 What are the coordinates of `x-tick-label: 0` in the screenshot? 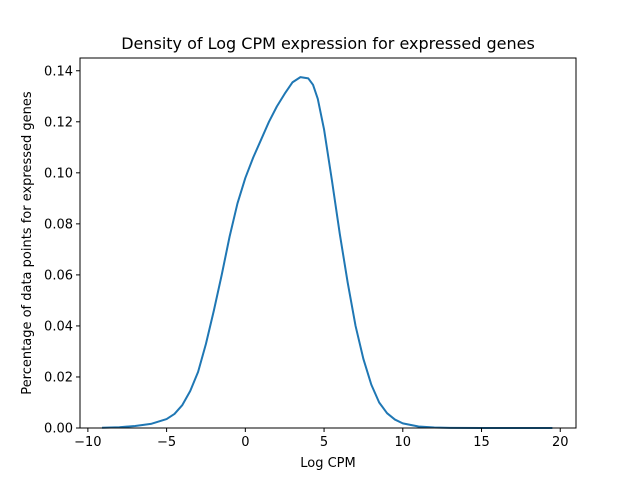 It's located at (245, 442).